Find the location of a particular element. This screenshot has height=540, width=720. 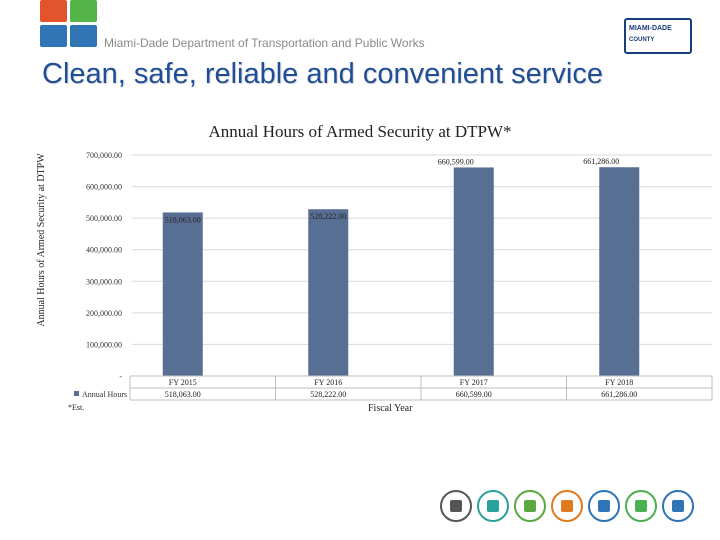

metrobus-icon-glyph is located at coordinates (604, 506).